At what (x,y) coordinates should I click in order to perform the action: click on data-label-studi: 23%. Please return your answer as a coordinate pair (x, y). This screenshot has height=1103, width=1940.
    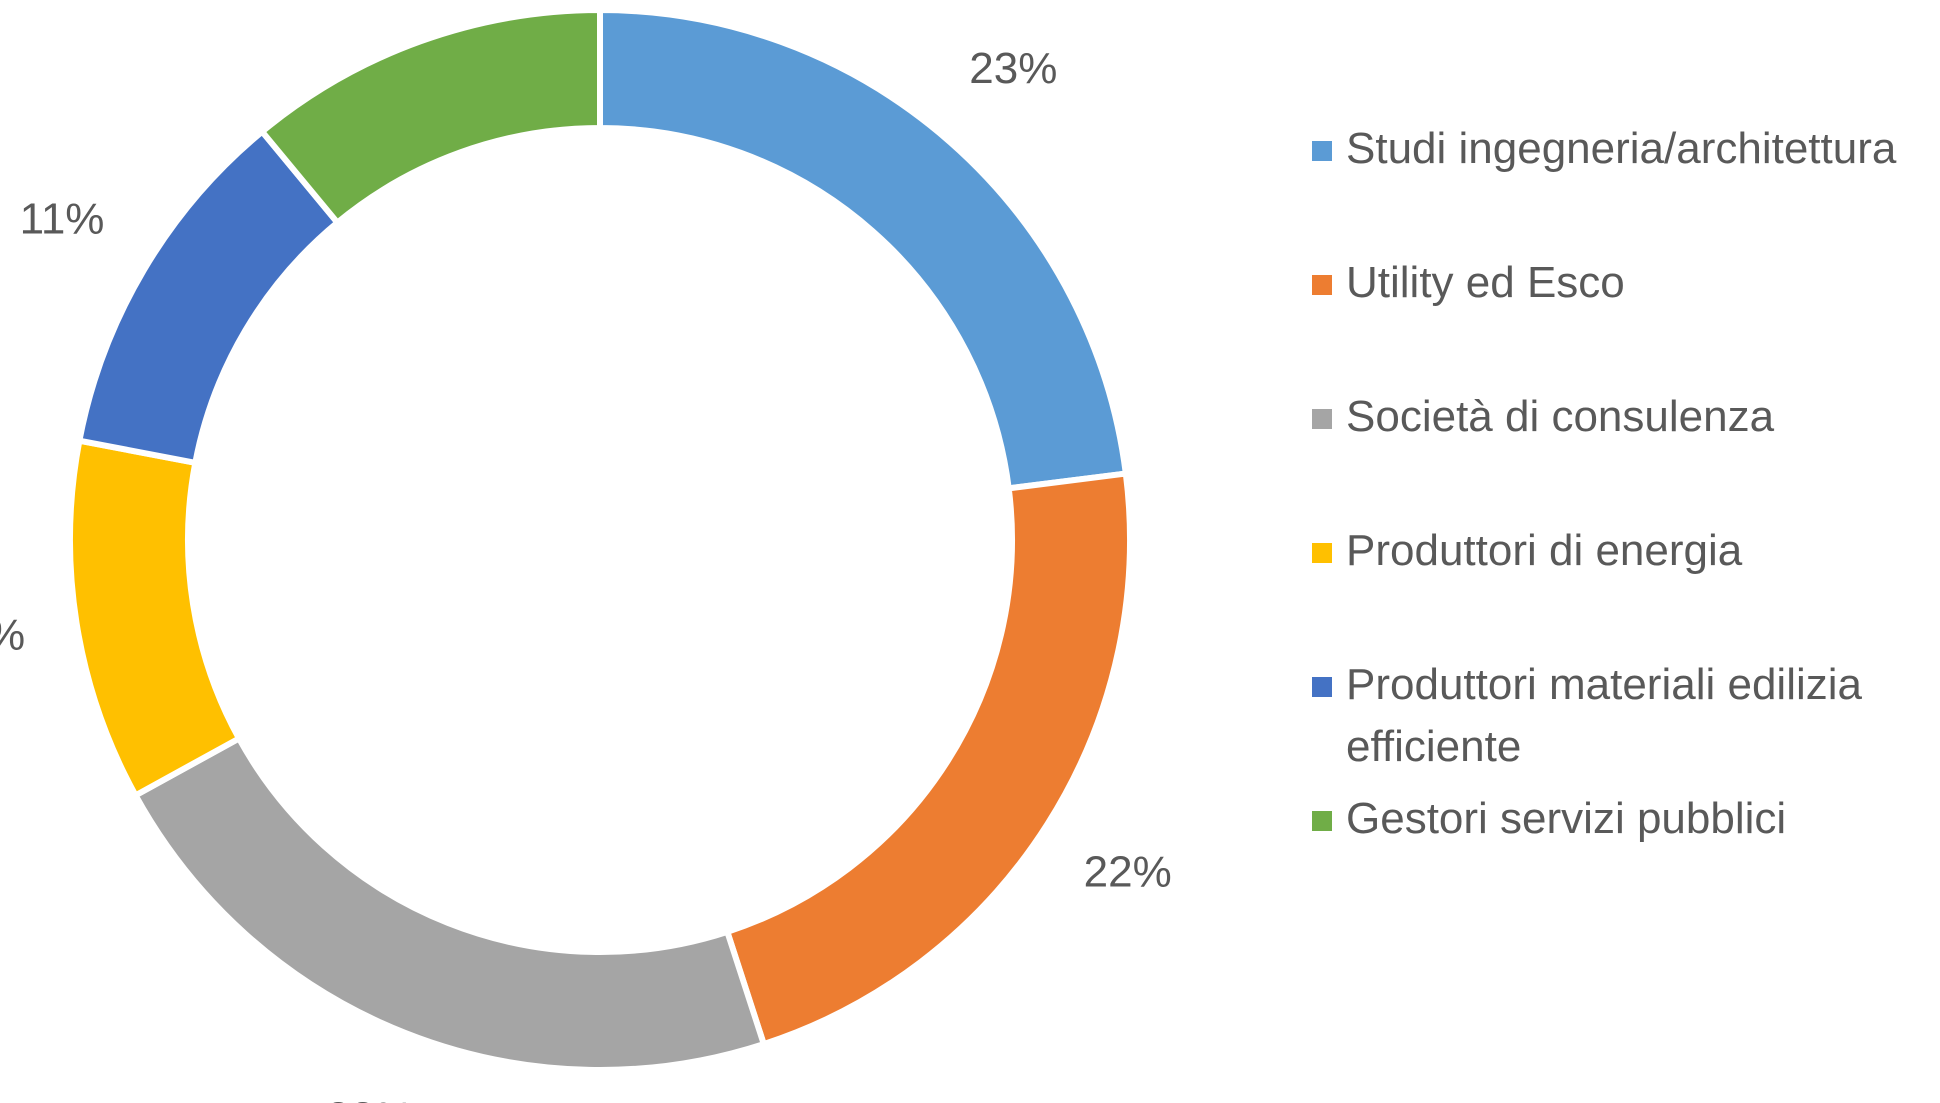
    Looking at the image, I should click on (1013, 68).